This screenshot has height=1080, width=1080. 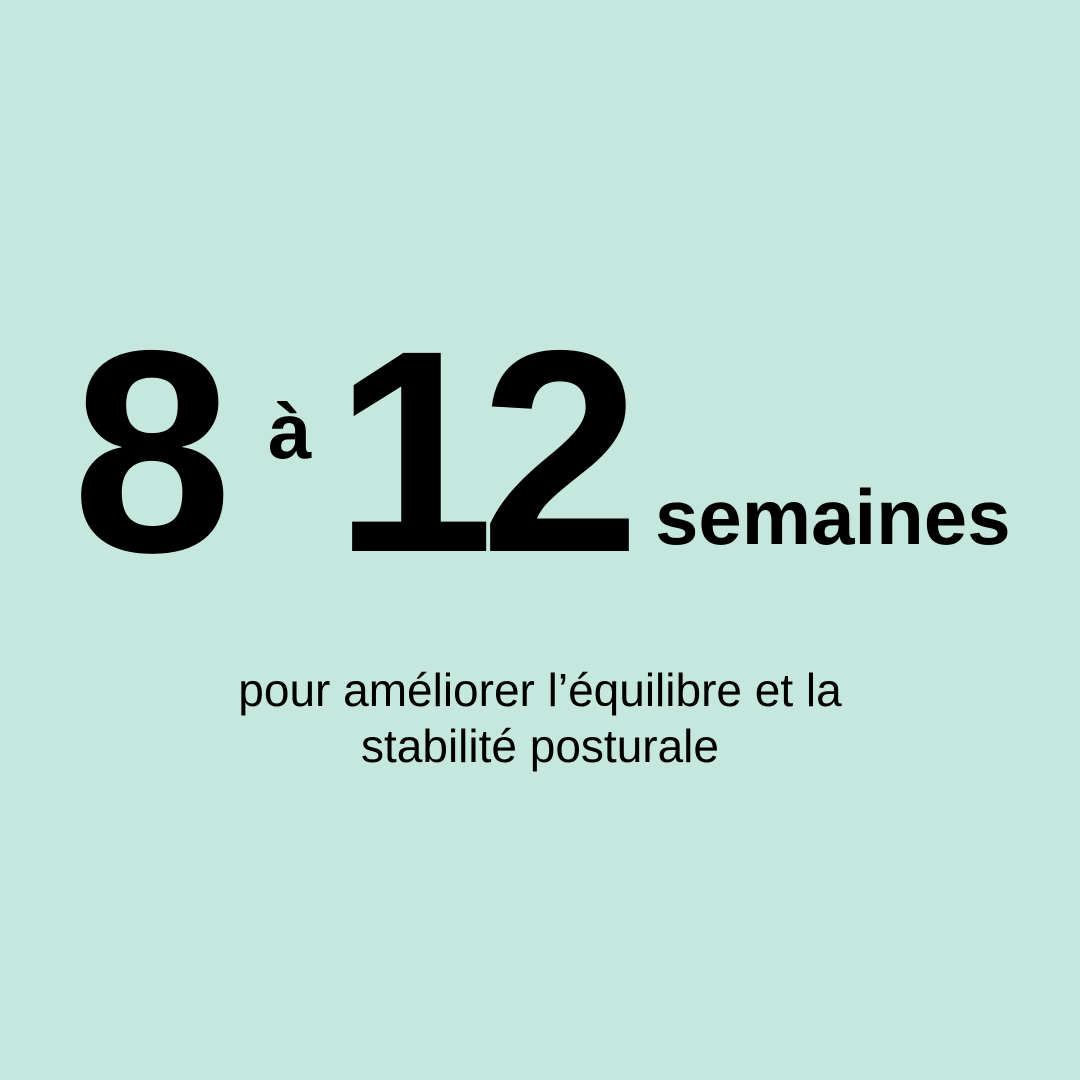 What do you see at coordinates (833, 517) in the screenshot?
I see `unit-label: semaines` at bounding box center [833, 517].